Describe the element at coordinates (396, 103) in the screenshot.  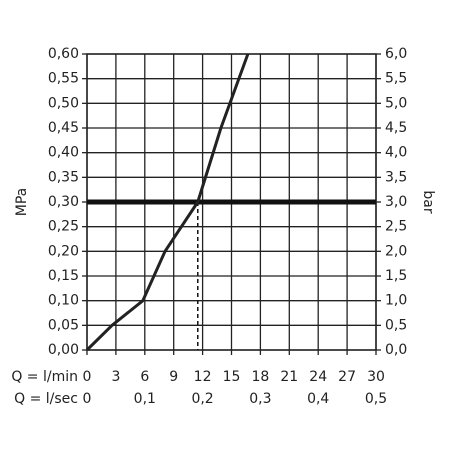
I see `y2-tick-label: 5,0` at that location.